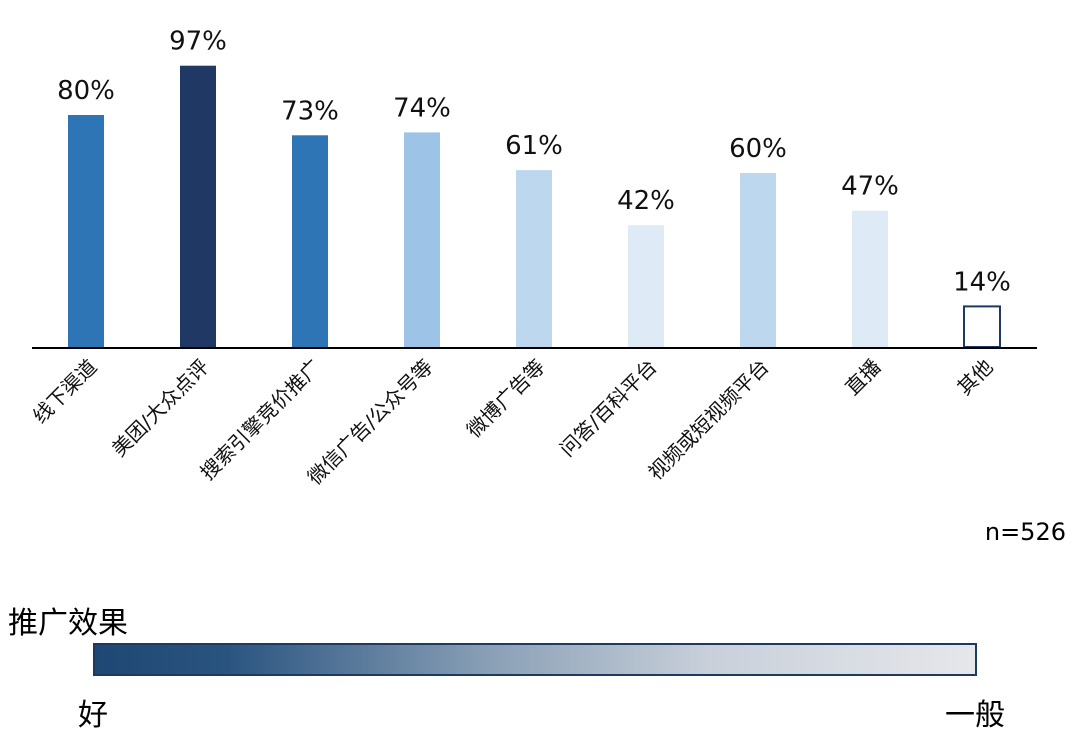 The height and width of the screenshot is (750, 1080). Describe the element at coordinates (198, 42) in the screenshot. I see `value-label-2: 97%` at that location.